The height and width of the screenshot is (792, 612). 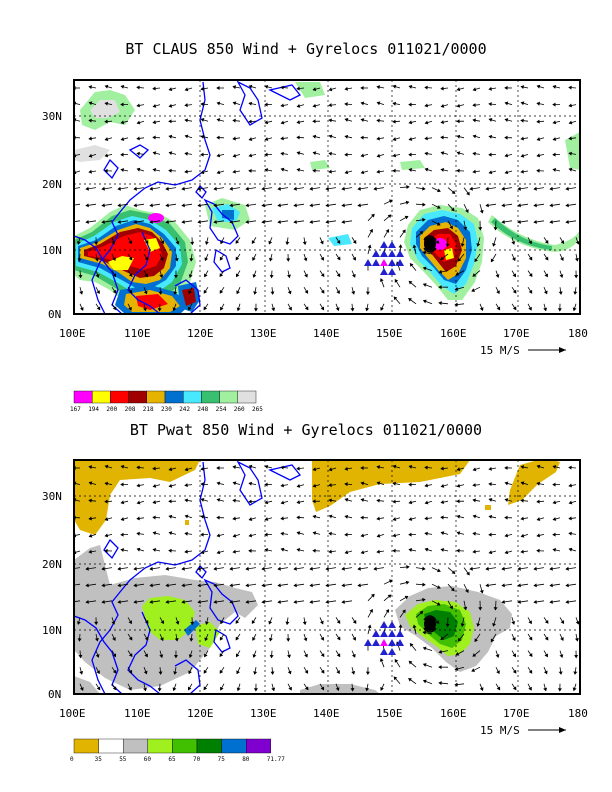 What do you see at coordinates (123, 759) in the screenshot?
I see `legend-label: 55` at bounding box center [123, 759].